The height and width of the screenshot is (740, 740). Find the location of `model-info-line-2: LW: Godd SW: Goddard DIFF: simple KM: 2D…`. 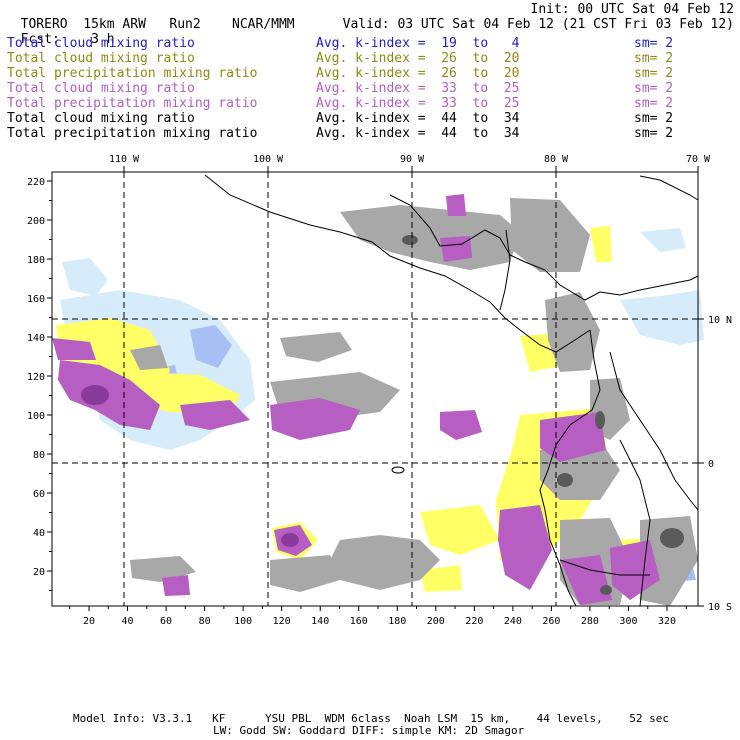

model-info-line-2: LW: Godd SW: Goddard DIFF: simple KM: 2D… is located at coordinates (369, 730).